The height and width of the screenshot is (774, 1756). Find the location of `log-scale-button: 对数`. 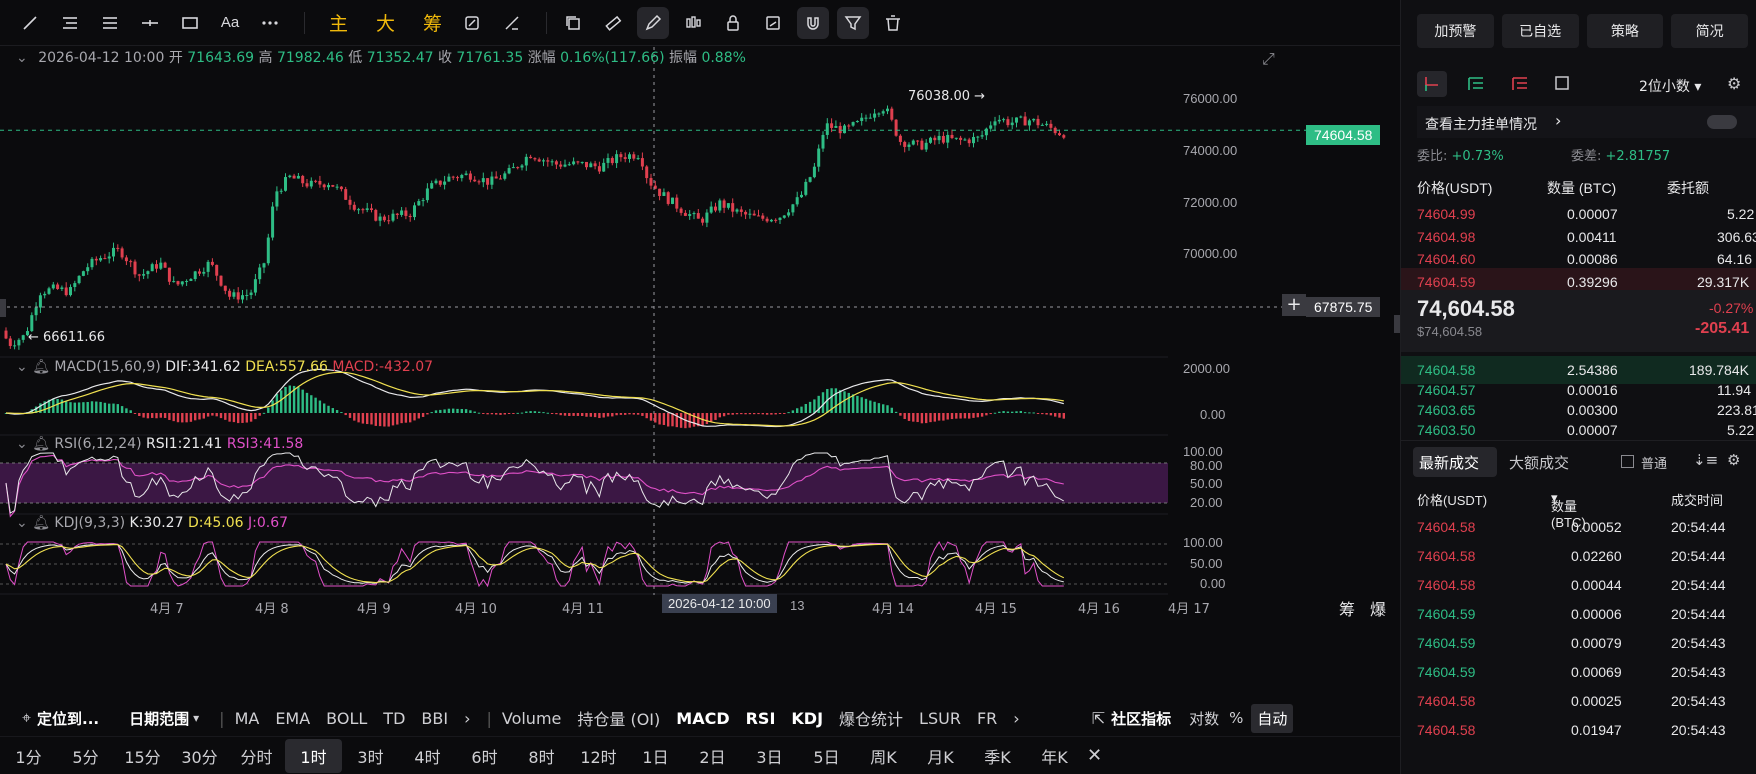

log-scale-button: 对数 is located at coordinates (1204, 718).